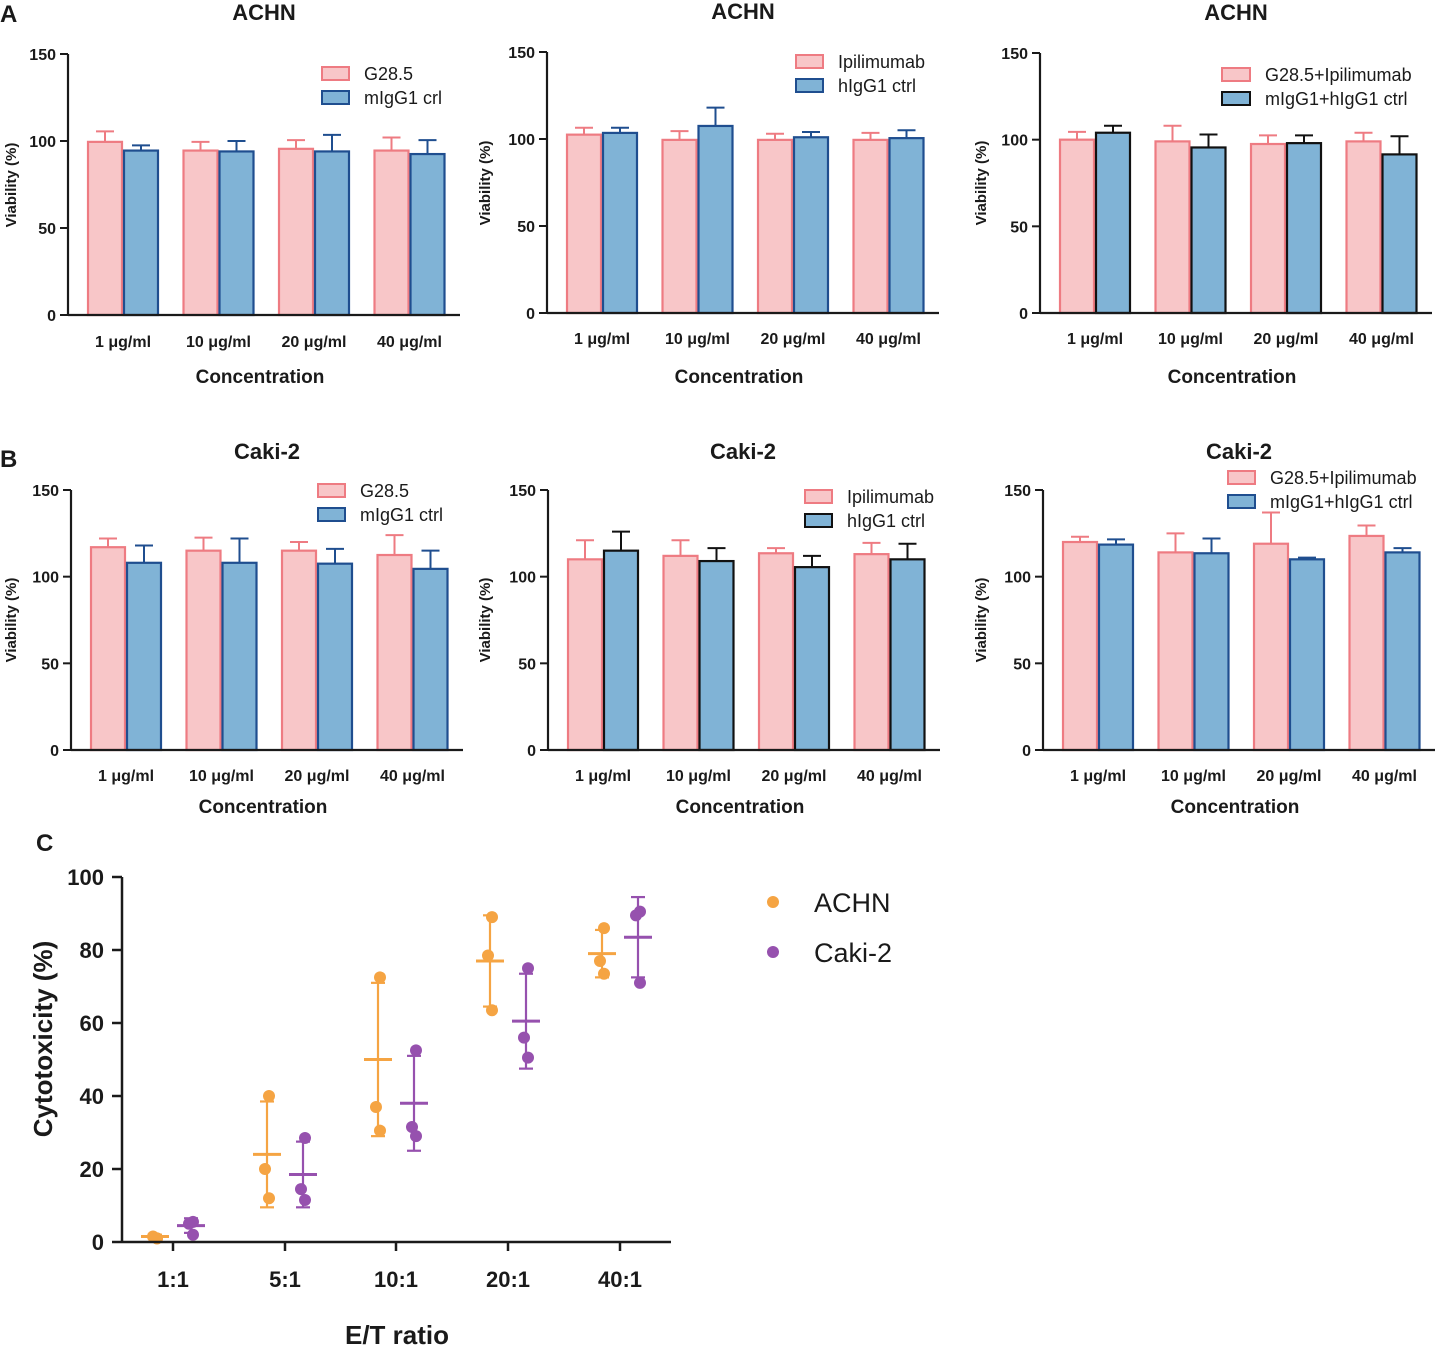 This screenshot has width=1442, height=1346. Describe the element at coordinates (401, 515) in the screenshot. I see `legend-label-2: mIgG1 ctrl` at that location.